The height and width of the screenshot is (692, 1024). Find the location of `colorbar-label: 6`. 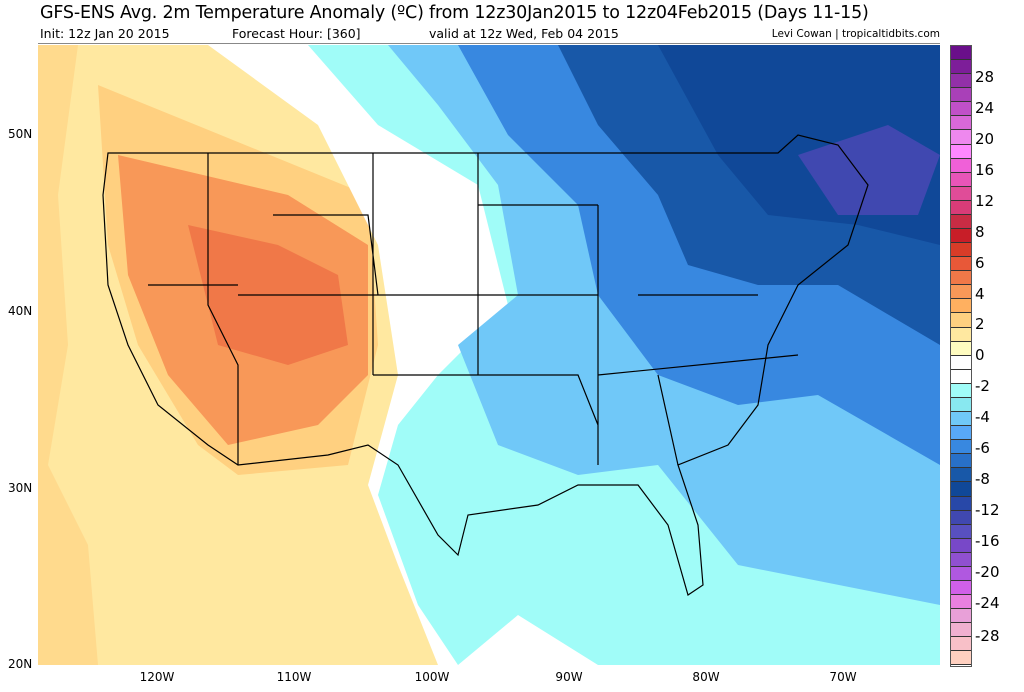

colorbar-label: 6 is located at coordinates (980, 263).